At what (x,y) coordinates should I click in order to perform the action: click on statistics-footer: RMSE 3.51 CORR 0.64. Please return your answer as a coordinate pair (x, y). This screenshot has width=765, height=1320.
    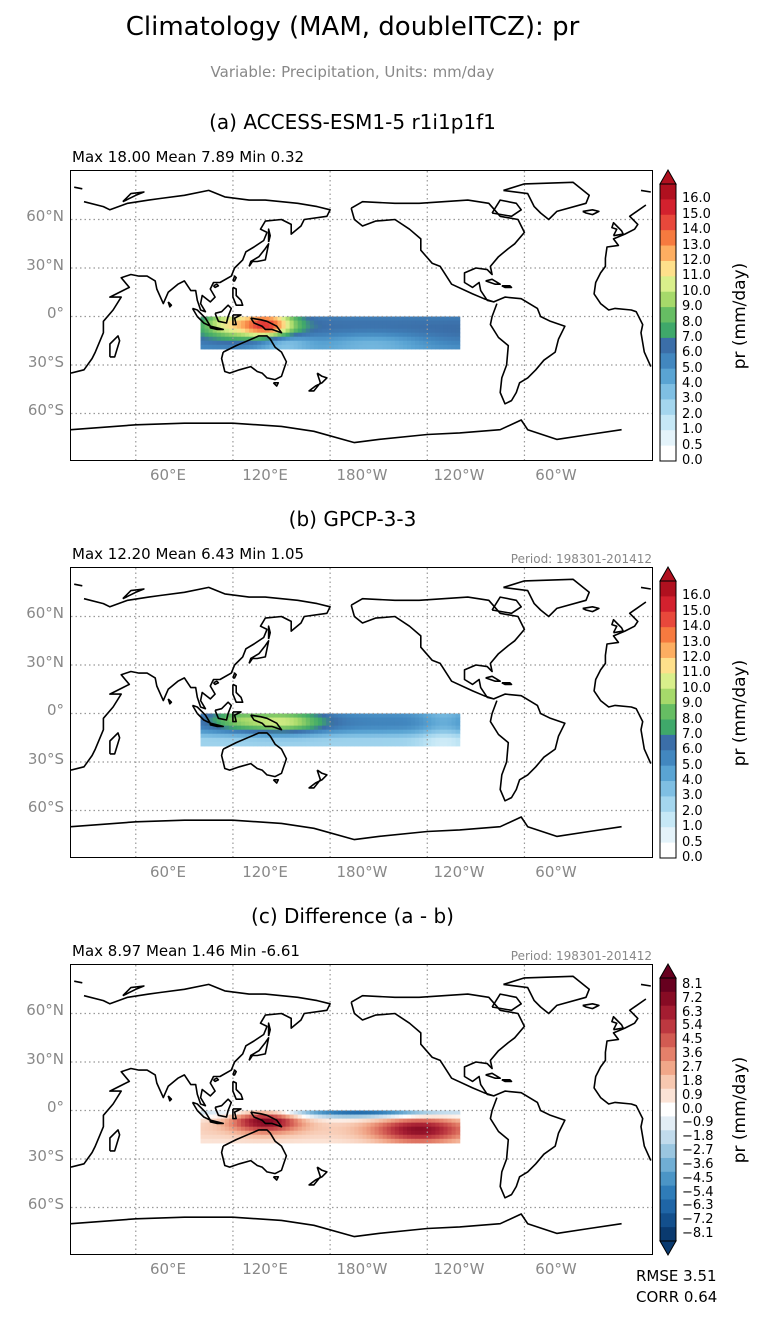
    Looking at the image, I should click on (676, 1287).